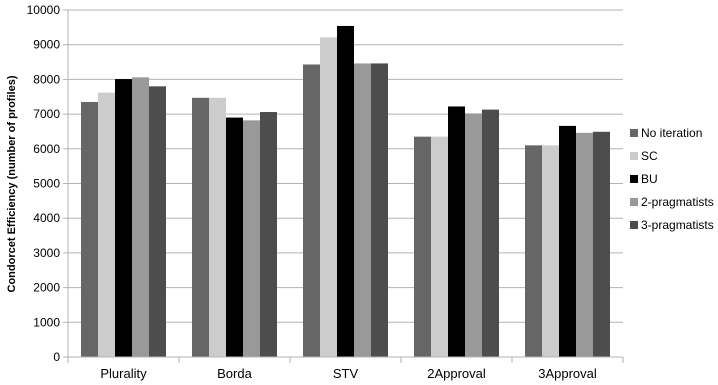 This screenshot has width=718, height=385. I want to click on bar-sc-3approval, so click(550, 251).